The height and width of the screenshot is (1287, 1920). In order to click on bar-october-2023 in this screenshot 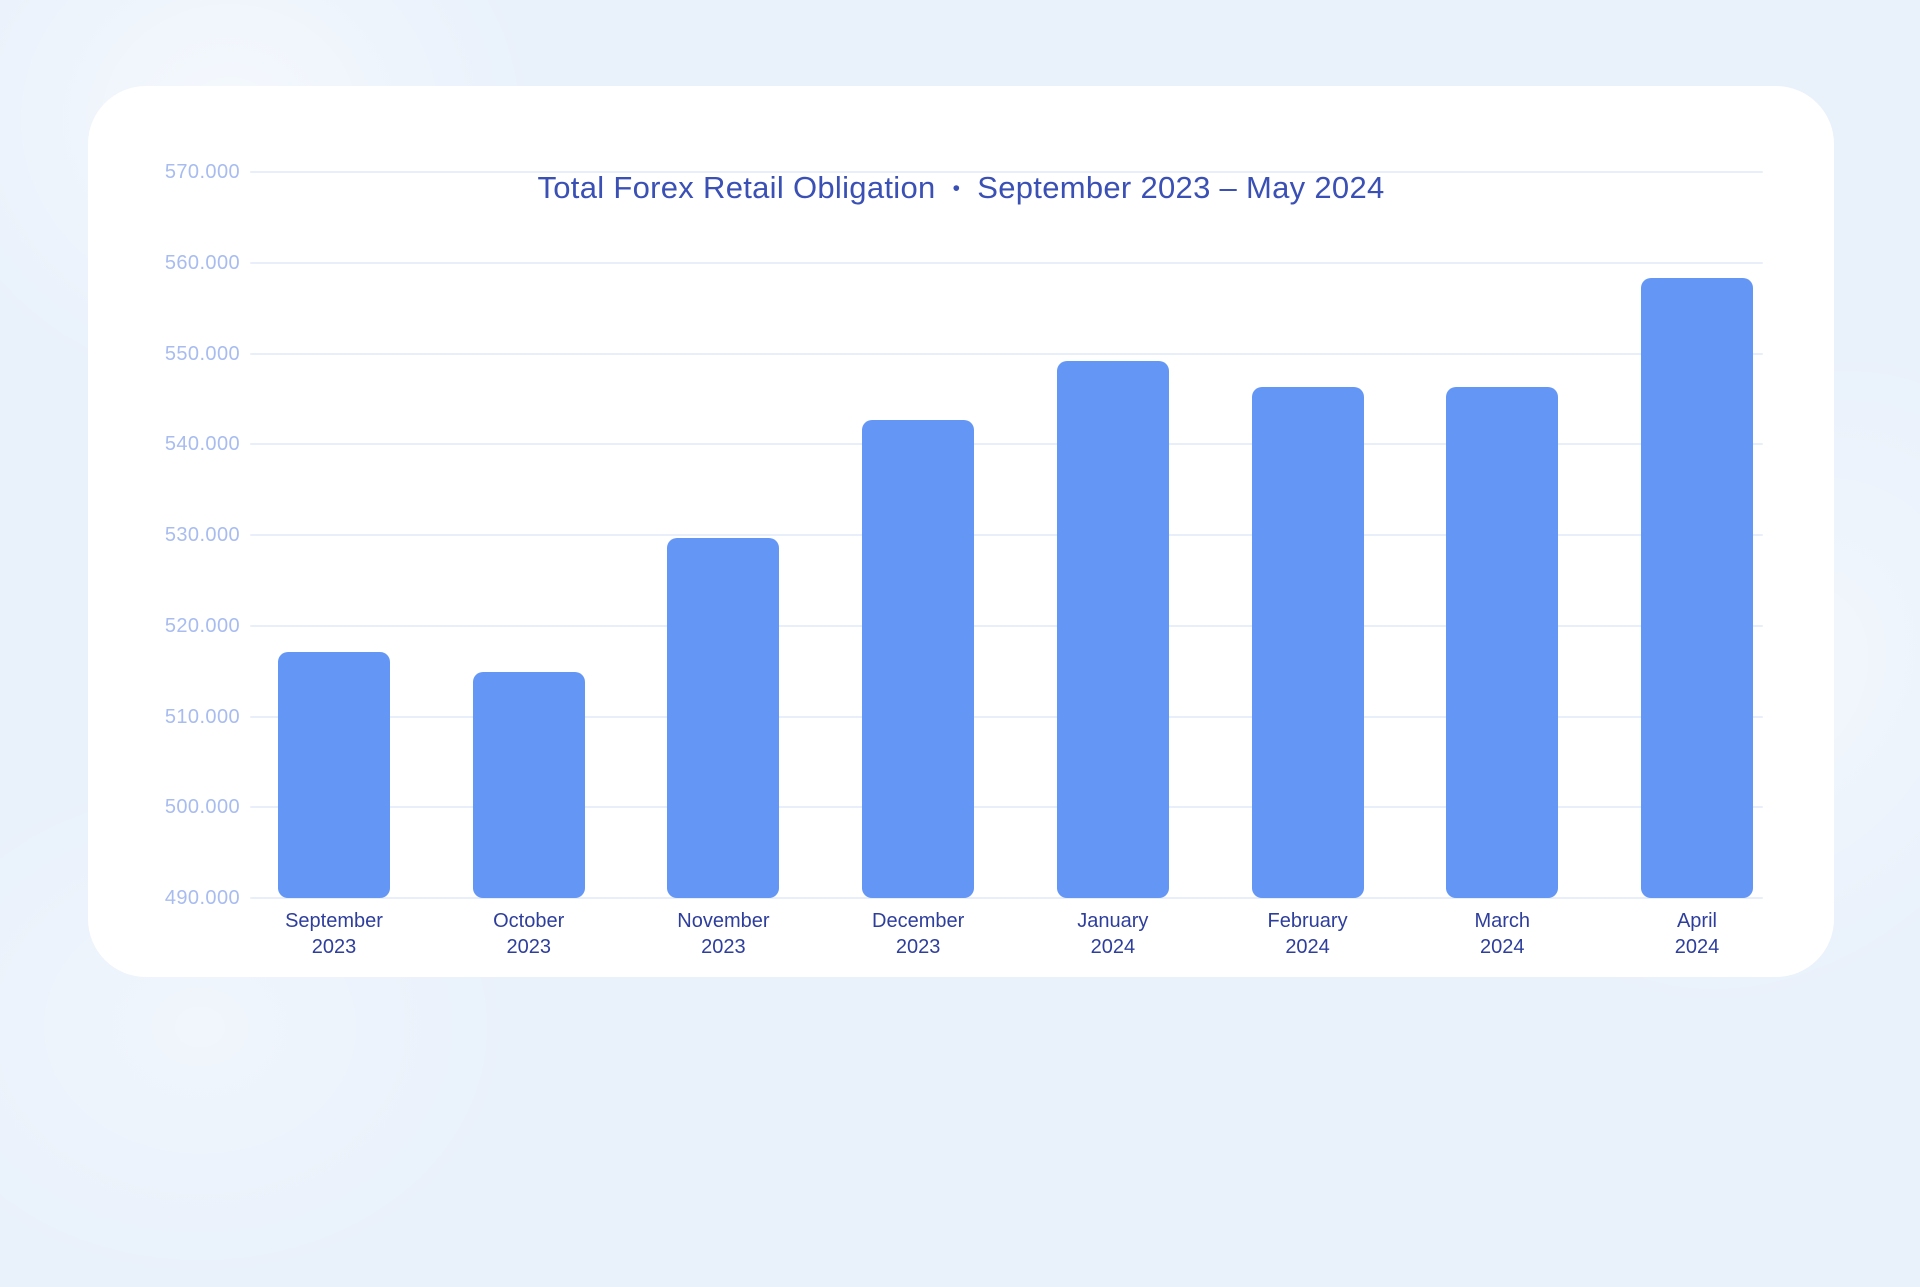, I will do `click(528, 785)`.